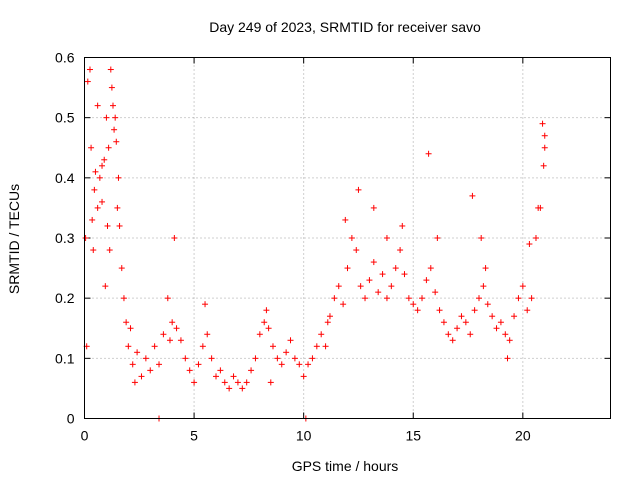  Describe the element at coordinates (304, 436) in the screenshot. I see `x-tick-label: 10` at that location.